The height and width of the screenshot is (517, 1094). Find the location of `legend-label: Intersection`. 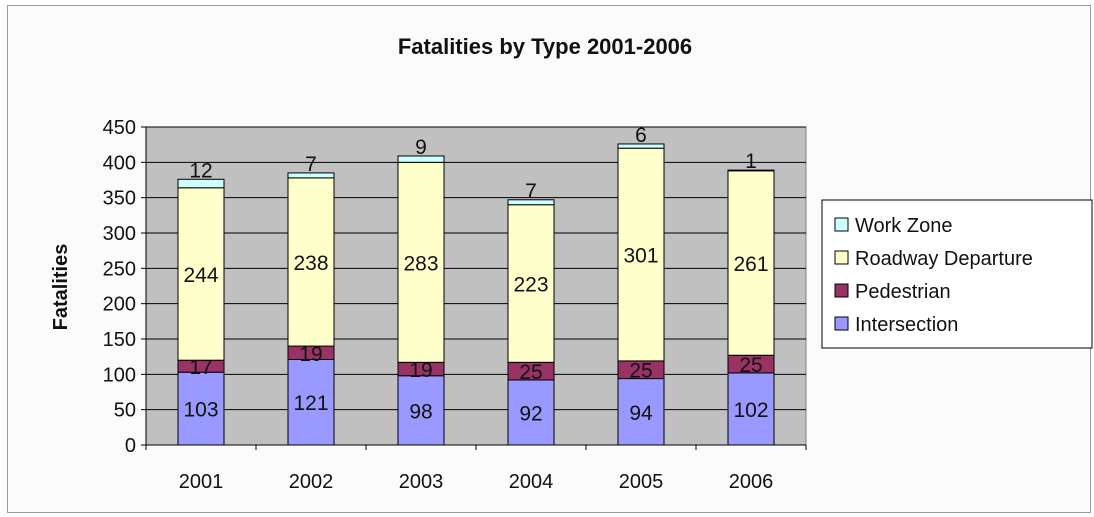

legend-label: Intersection is located at coordinates (906, 325).